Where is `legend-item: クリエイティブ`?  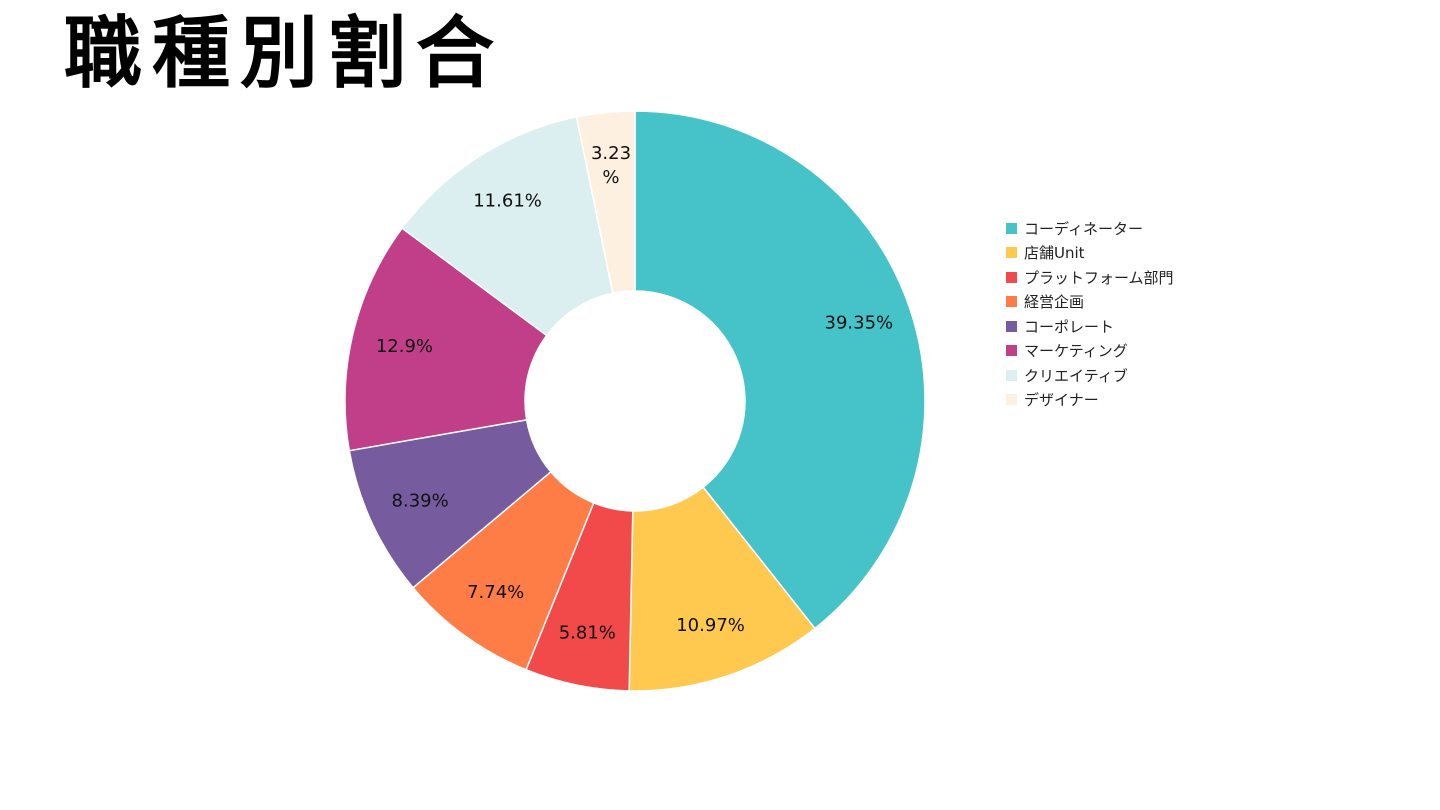
legend-item: クリエイティブ is located at coordinates (1090, 375).